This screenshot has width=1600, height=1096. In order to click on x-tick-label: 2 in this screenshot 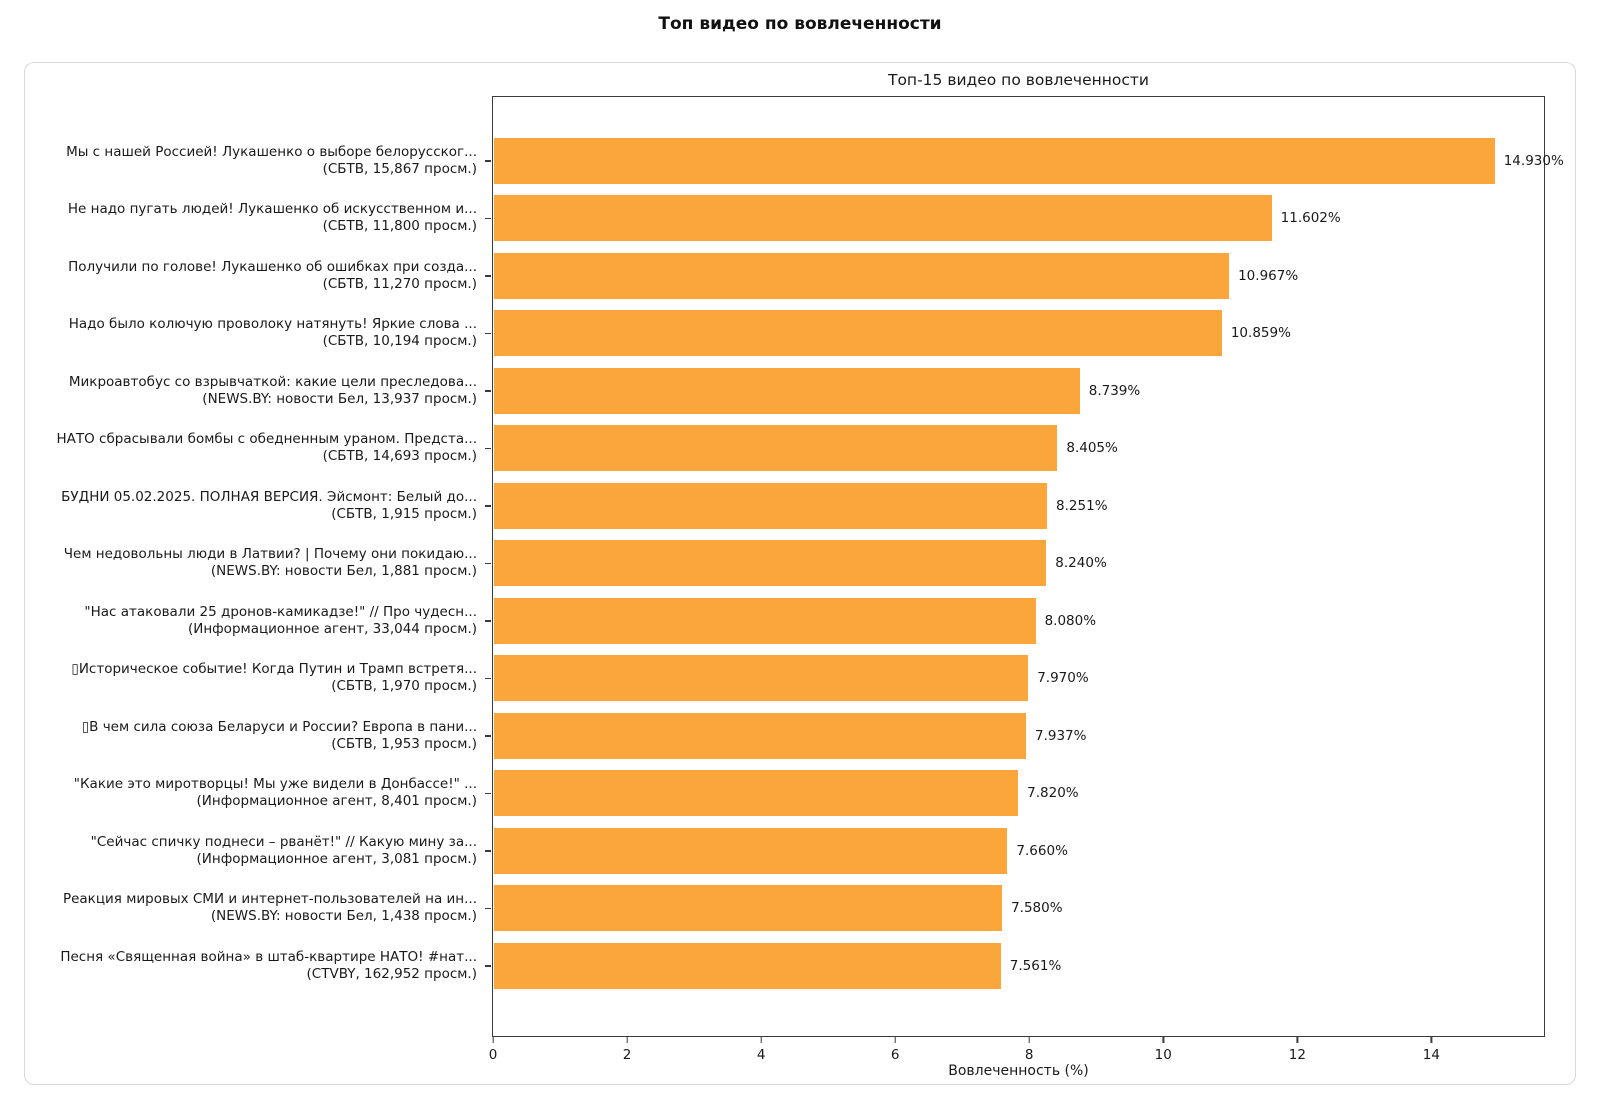, I will do `click(627, 1055)`.